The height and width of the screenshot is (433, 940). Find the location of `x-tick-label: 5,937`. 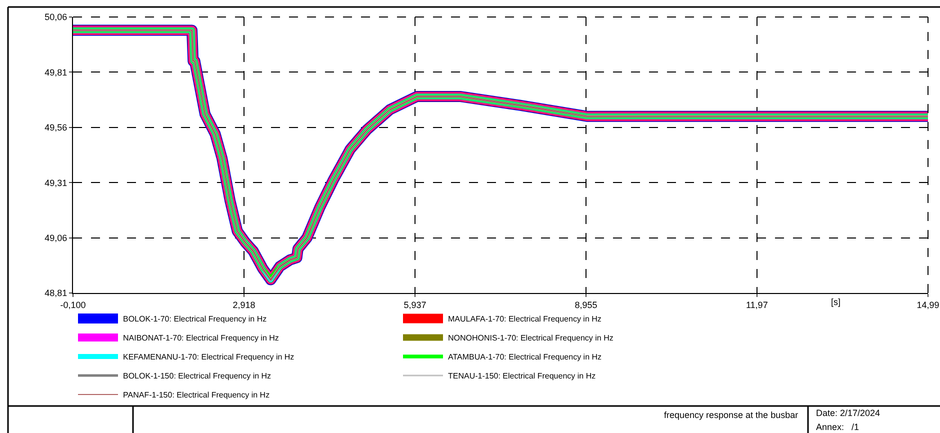

x-tick-label: 5,937 is located at coordinates (415, 305).